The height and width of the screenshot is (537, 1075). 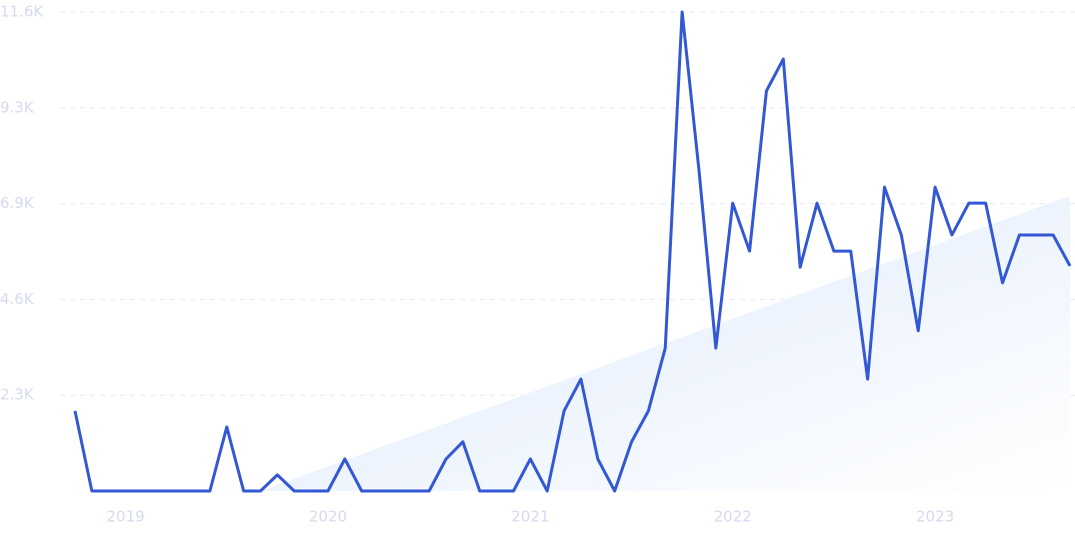 What do you see at coordinates (22, 12) in the screenshot?
I see `y-tick-label: 11.6K` at bounding box center [22, 12].